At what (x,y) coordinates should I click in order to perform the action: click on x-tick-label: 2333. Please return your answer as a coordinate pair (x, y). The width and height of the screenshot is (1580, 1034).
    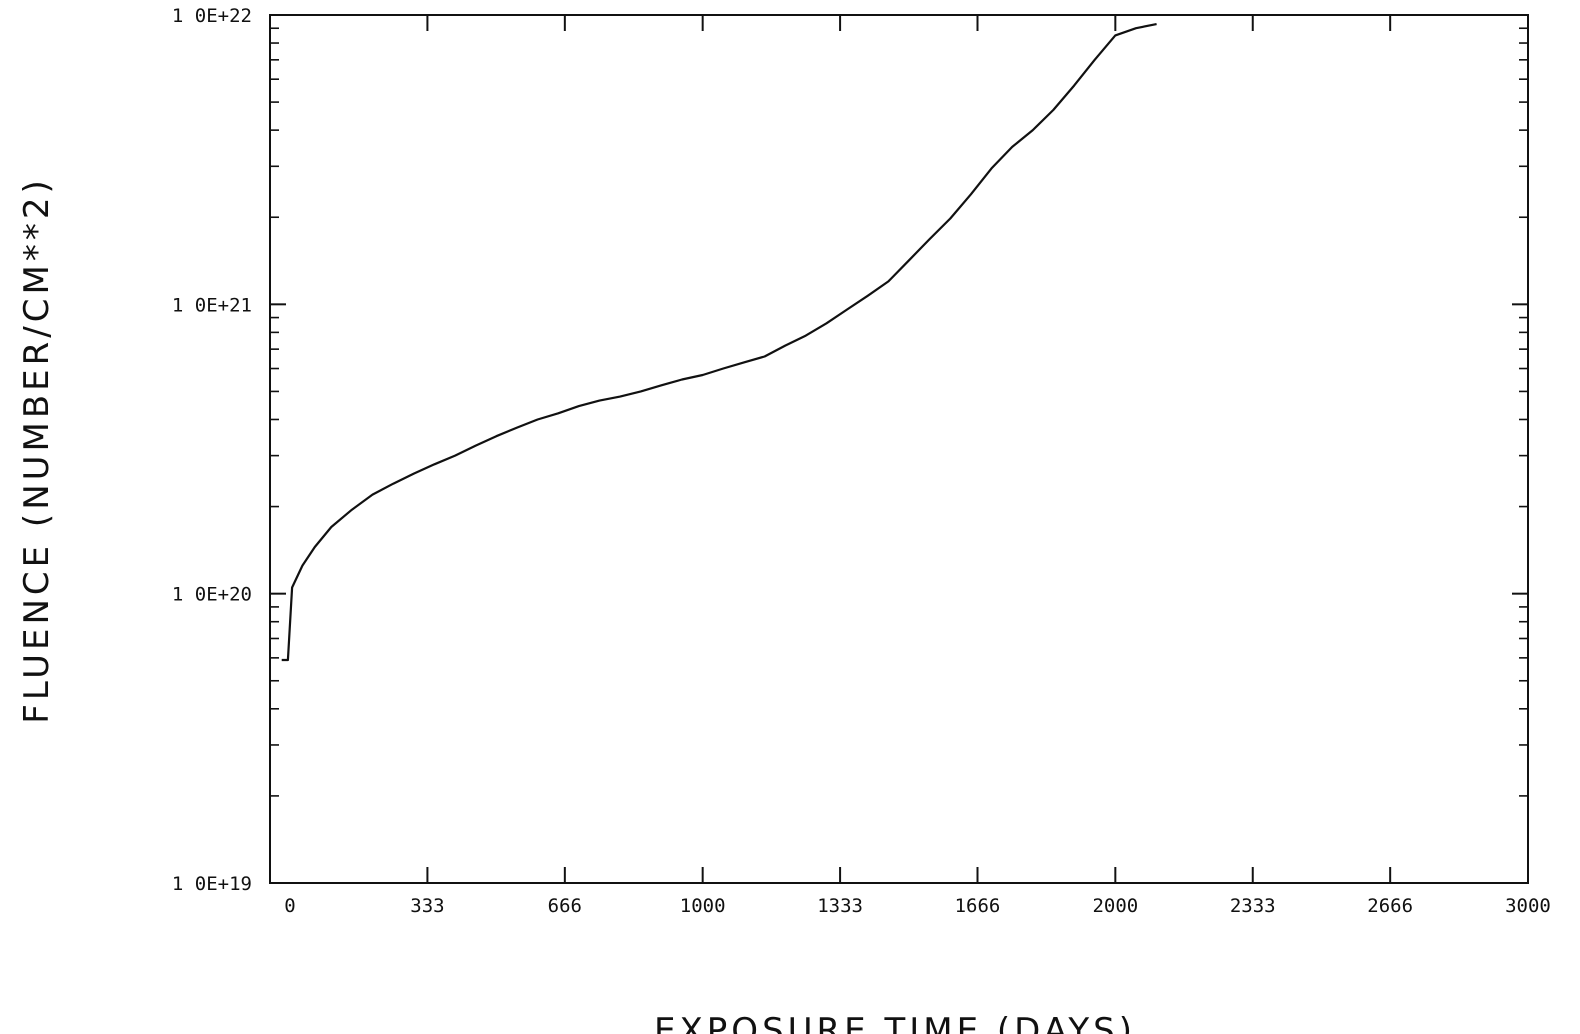
    Looking at the image, I should click on (1253, 906).